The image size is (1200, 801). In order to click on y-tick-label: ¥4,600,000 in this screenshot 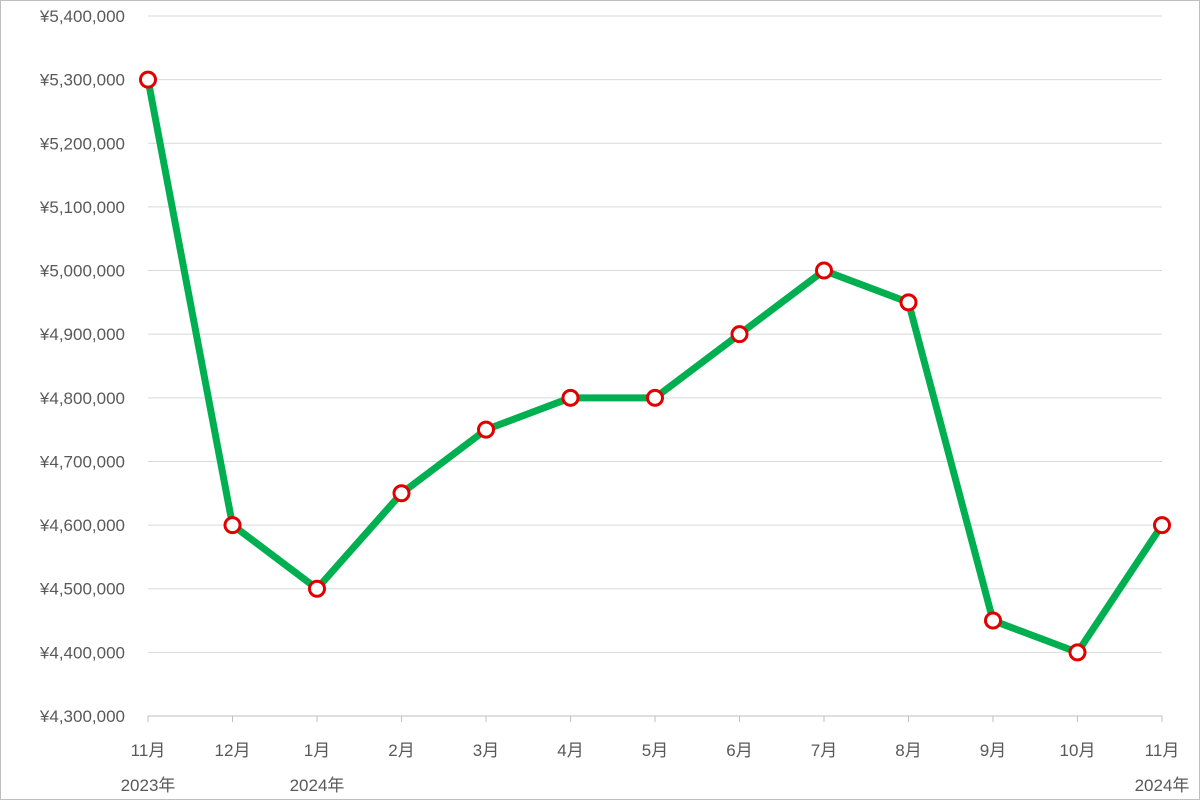, I will do `click(82, 525)`.